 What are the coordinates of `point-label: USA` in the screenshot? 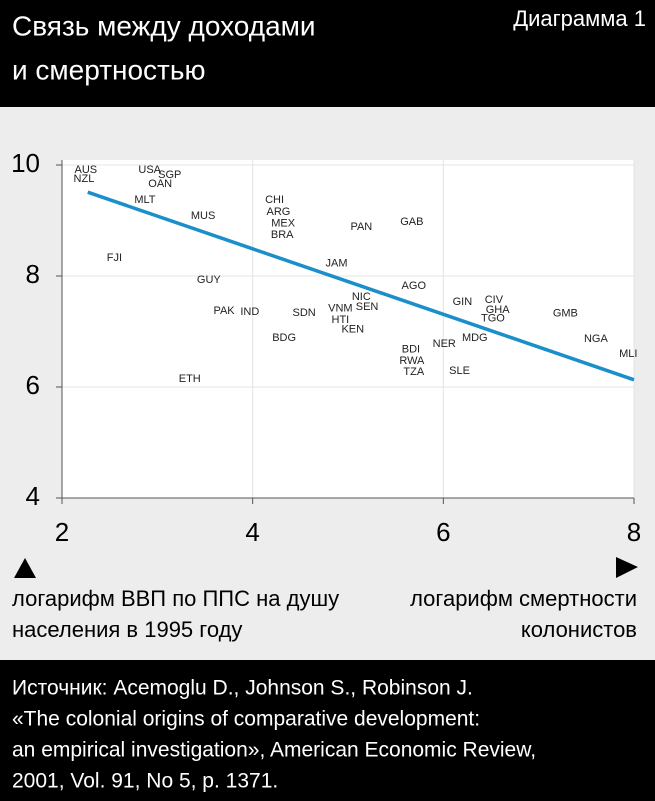 It's located at (149, 170).